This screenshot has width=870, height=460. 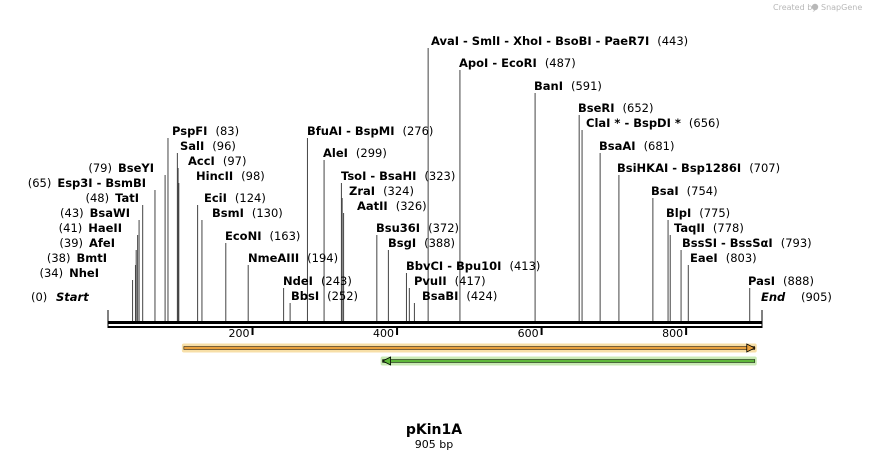 I want to click on reverse-feature-arrowhead-icon, so click(x=386, y=361).